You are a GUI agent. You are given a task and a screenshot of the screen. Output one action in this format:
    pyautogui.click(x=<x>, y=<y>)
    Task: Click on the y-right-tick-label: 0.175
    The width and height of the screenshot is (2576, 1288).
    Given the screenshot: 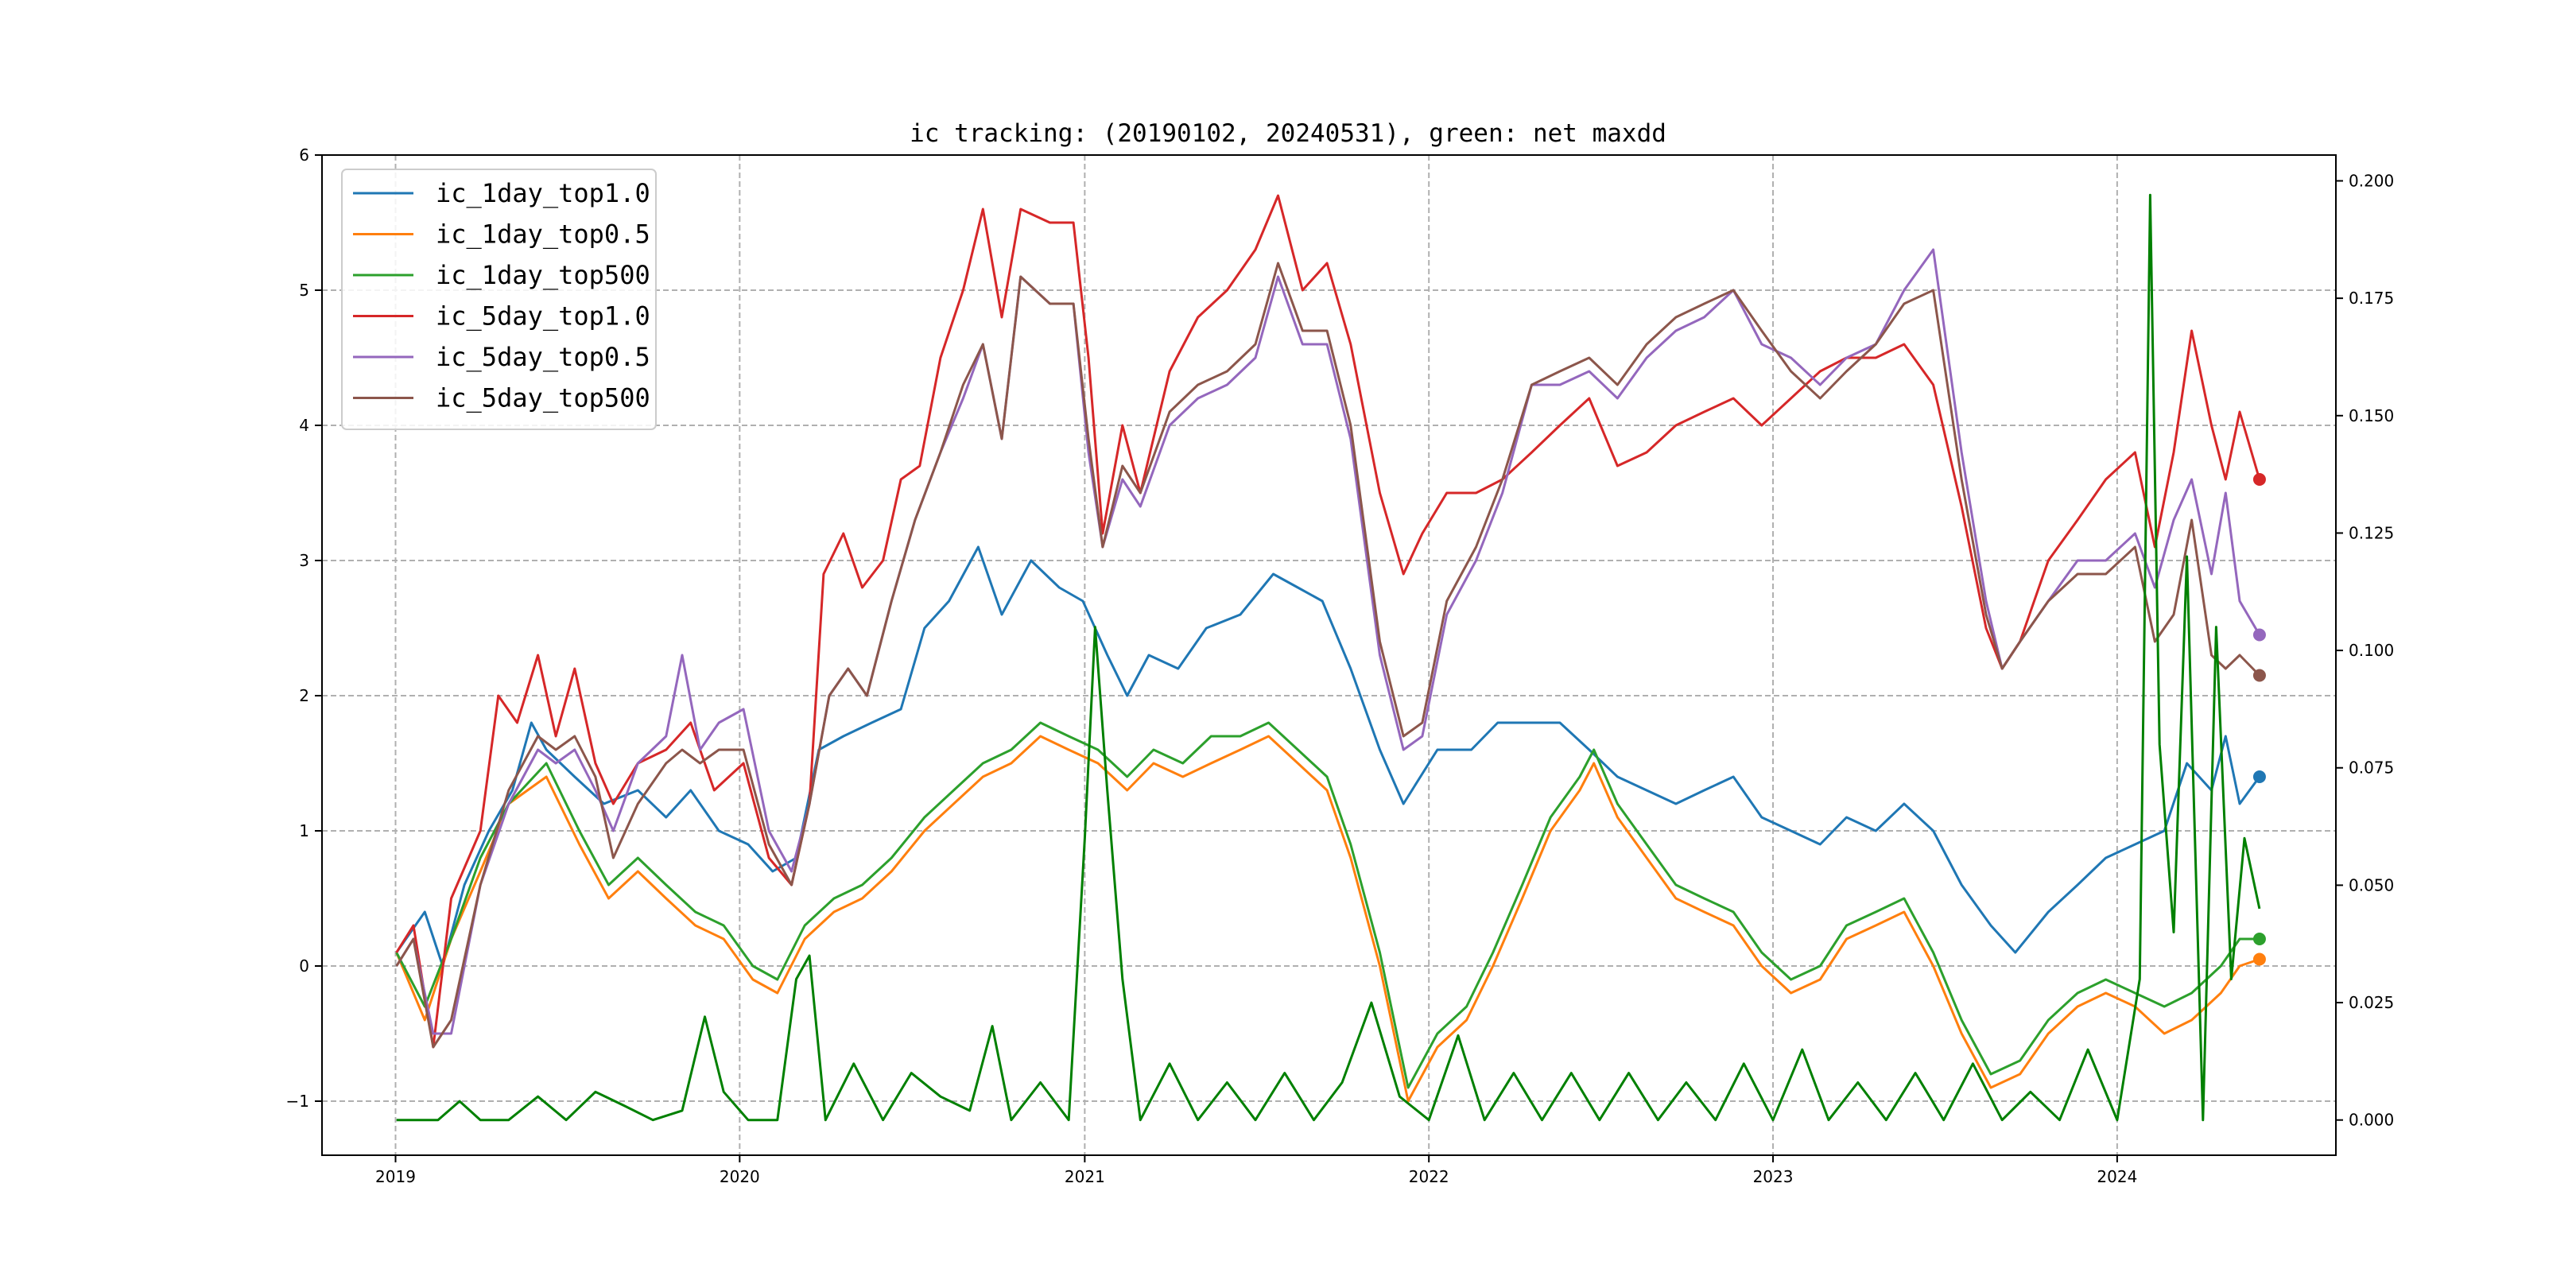 What is the action you would take?
    pyautogui.click(x=2371, y=299)
    